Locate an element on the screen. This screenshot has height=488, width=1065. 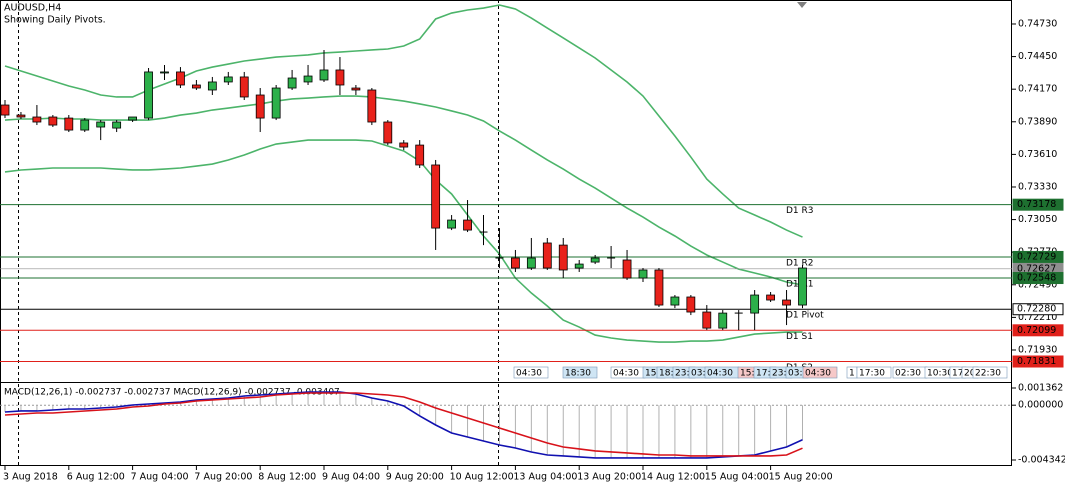
x-tick-label: 14 Aug 12:00 is located at coordinates (673, 477).